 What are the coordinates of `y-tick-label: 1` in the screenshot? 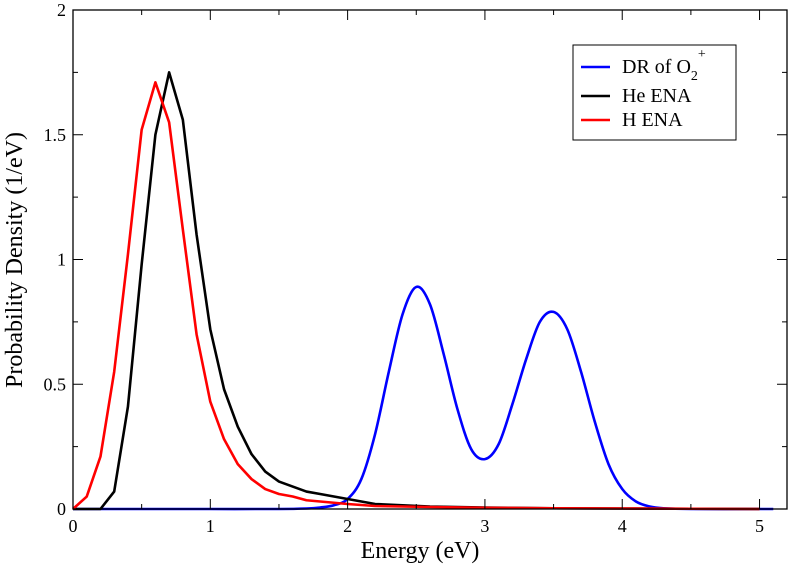 It's located at (61, 260).